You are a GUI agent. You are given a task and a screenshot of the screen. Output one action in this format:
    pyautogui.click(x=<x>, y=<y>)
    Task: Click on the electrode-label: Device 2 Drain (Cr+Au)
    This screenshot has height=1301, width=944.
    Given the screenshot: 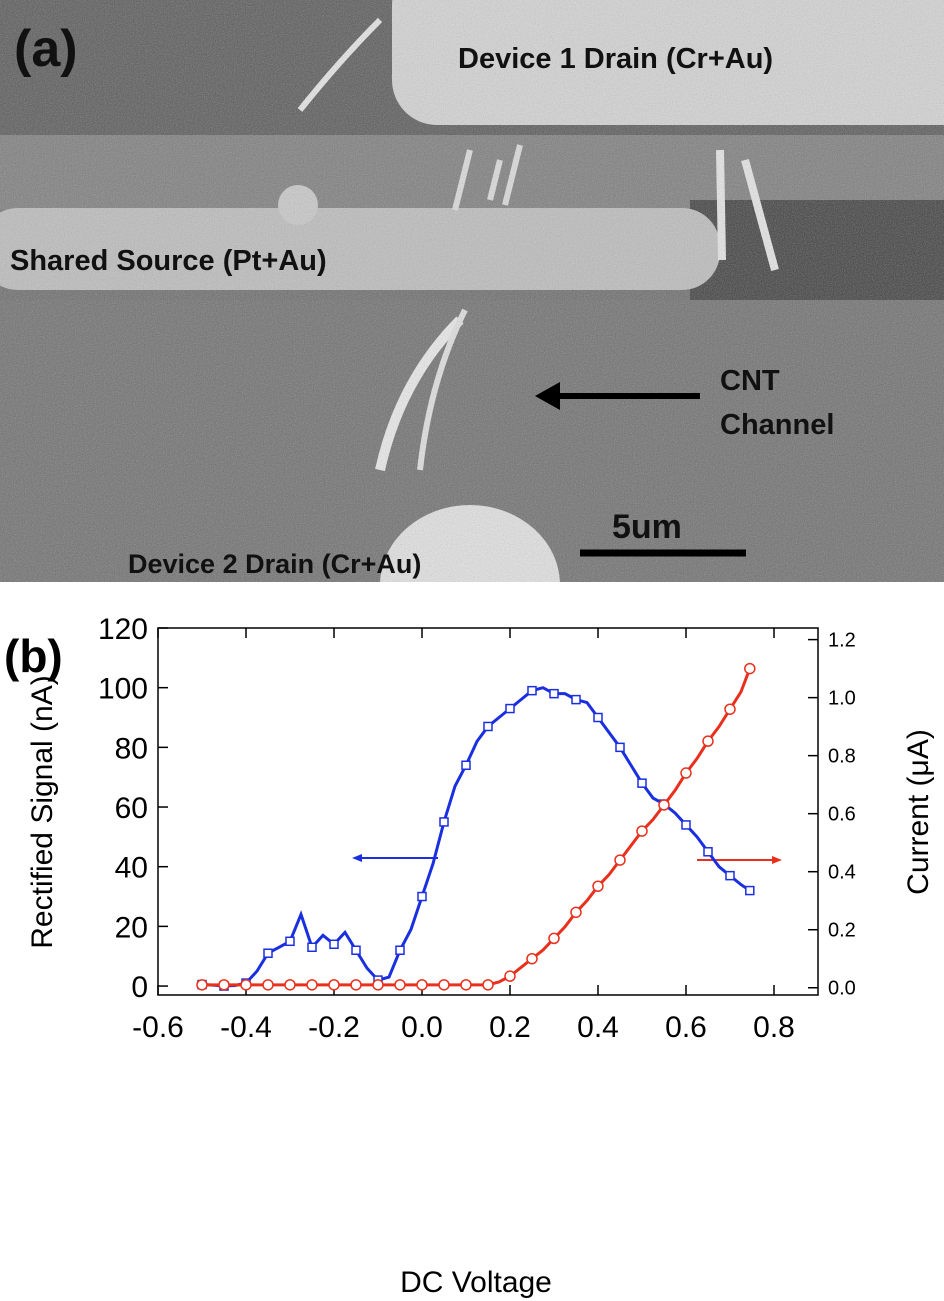 What is the action you would take?
    pyautogui.click(x=274, y=564)
    